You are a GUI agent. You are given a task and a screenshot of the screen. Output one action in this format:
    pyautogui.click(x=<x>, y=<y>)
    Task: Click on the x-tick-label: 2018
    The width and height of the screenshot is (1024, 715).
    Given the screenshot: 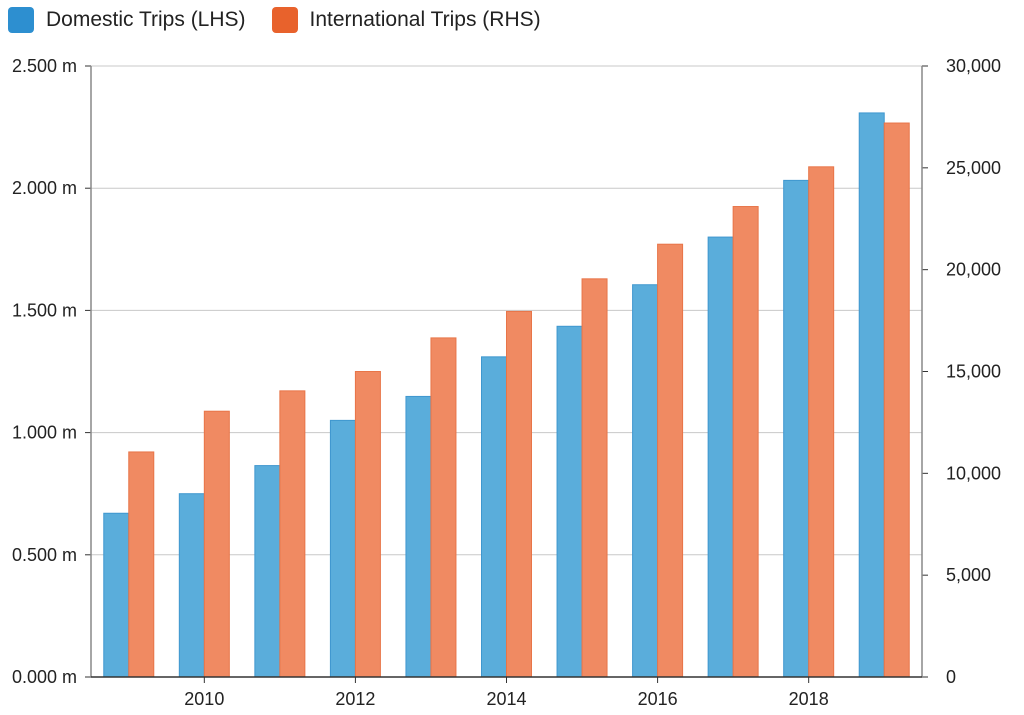 What is the action you would take?
    pyautogui.click(x=809, y=699)
    